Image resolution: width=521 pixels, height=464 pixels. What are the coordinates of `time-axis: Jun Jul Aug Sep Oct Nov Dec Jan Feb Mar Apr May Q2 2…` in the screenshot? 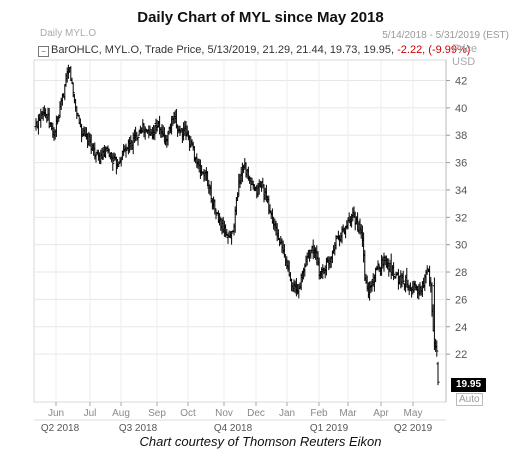 It's located at (240, 418).